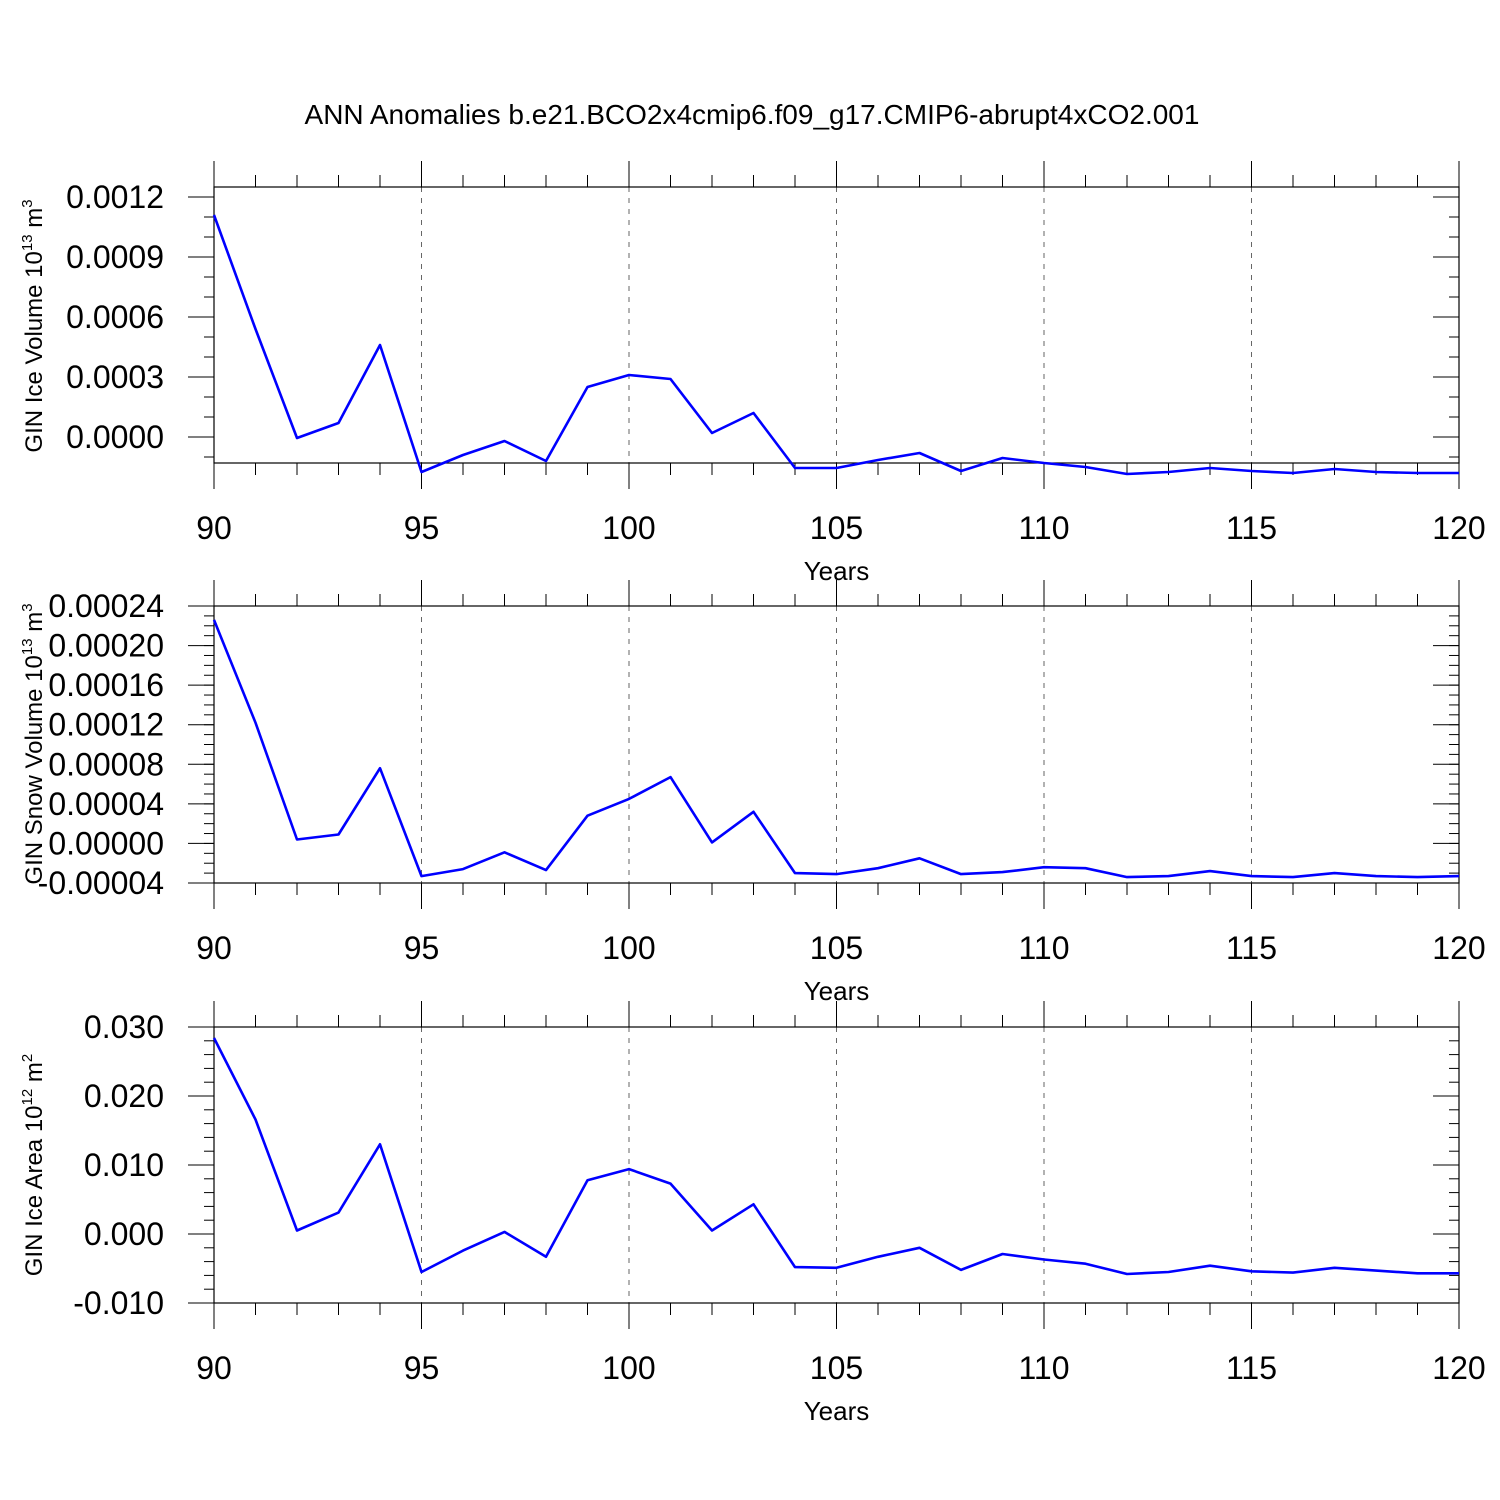 This screenshot has width=1500, height=1500. Describe the element at coordinates (106, 725) in the screenshot. I see `y-tick-label: 0.00012` at that location.